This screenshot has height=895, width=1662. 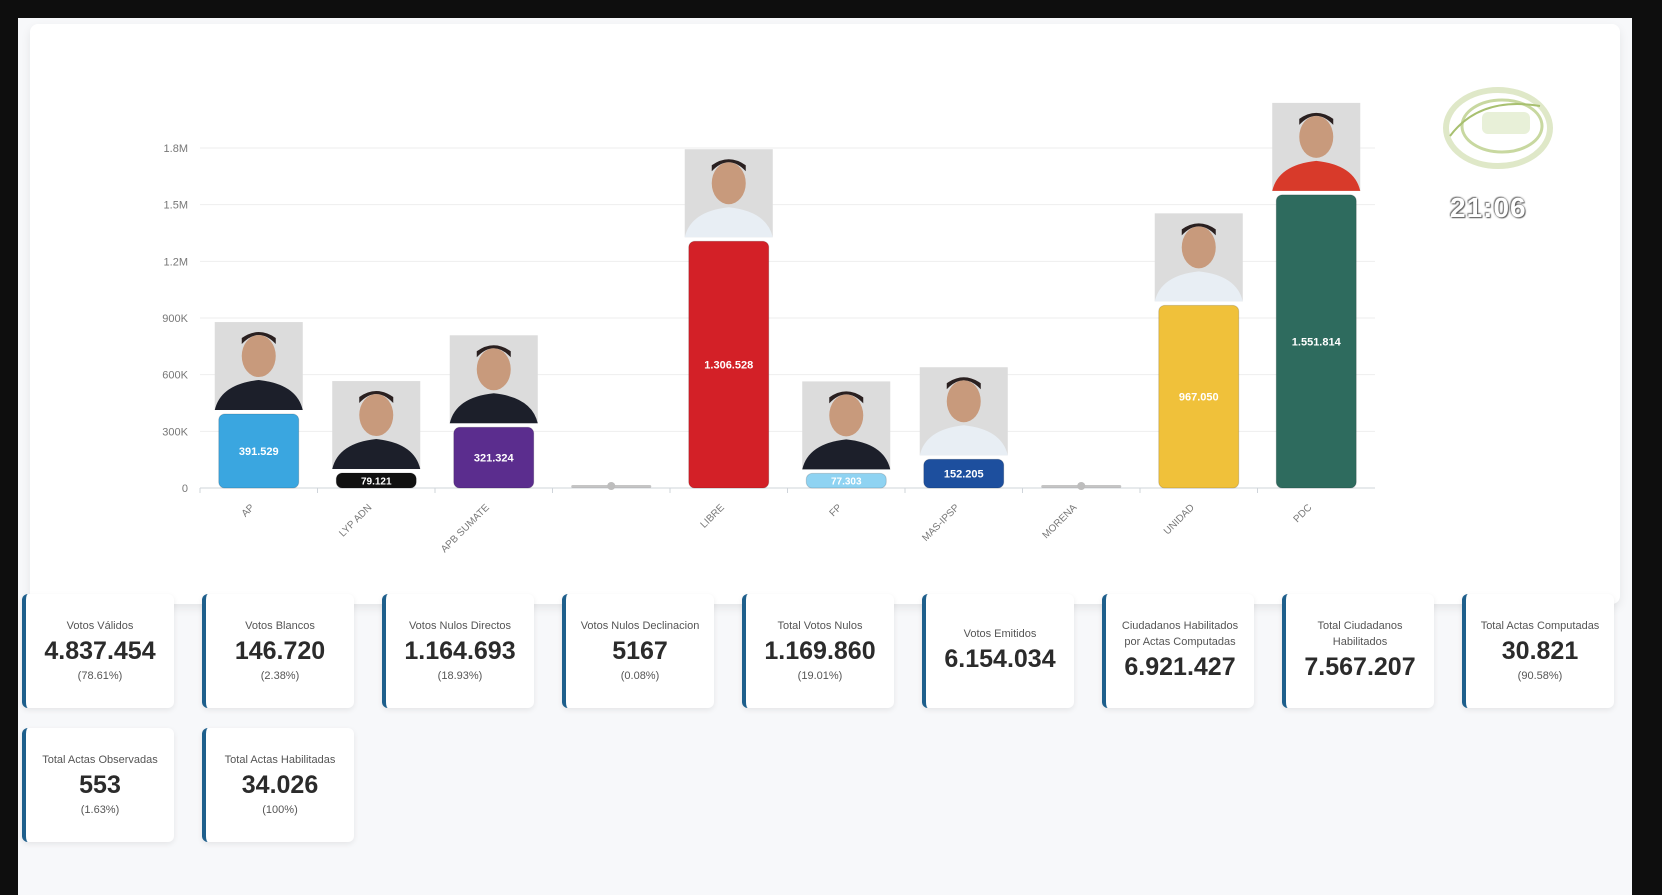 I want to click on stat-percentage: (2.38%), so click(x=280, y=676).